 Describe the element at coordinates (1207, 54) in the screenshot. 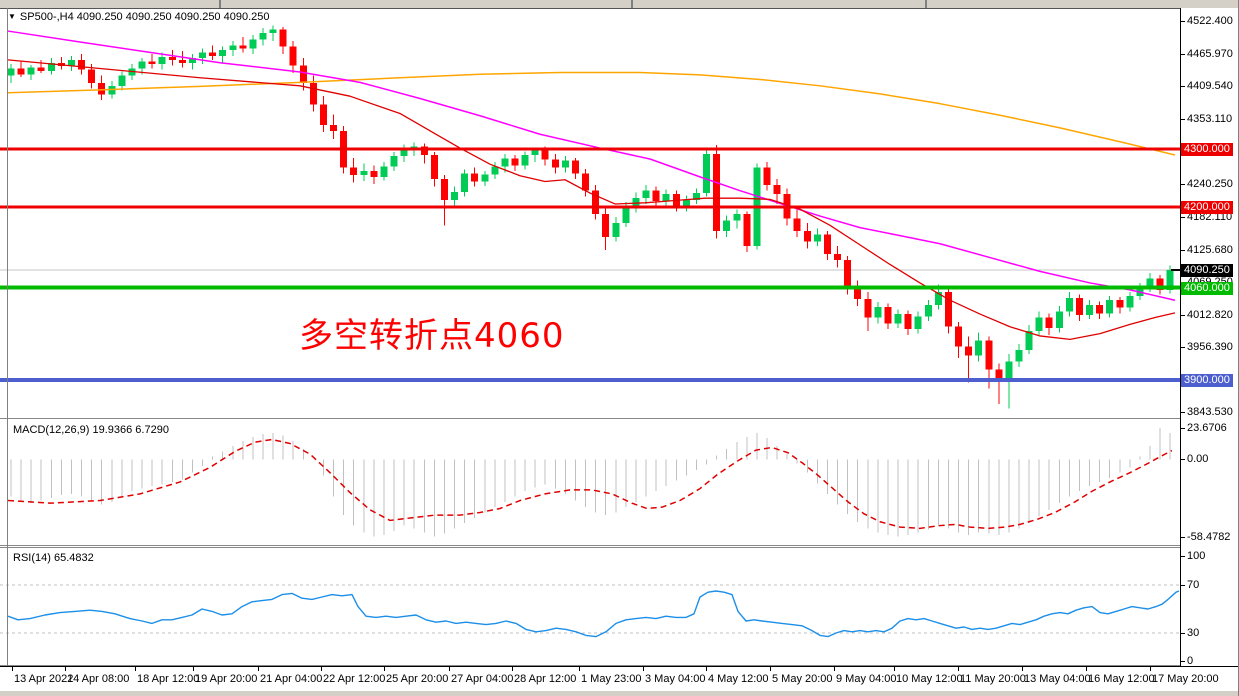

I see `price-tick-label: 4465.970` at that location.